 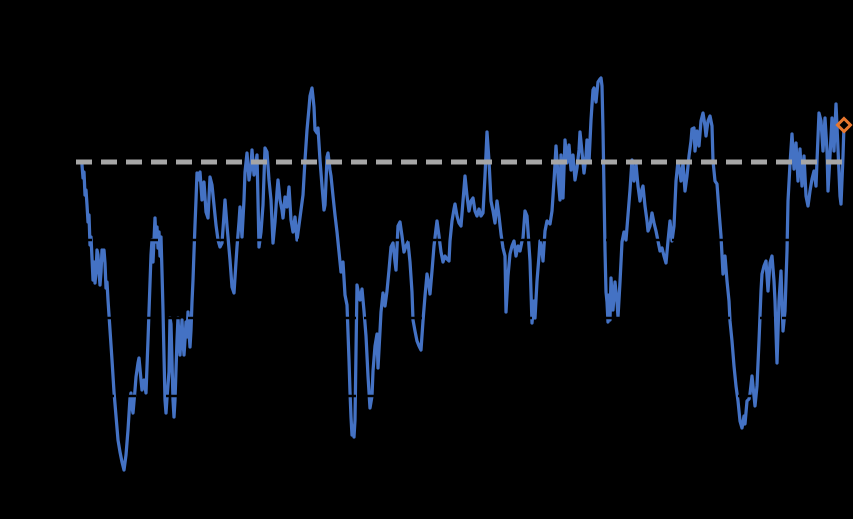 I want to click on marker-layer, so click(x=844, y=125).